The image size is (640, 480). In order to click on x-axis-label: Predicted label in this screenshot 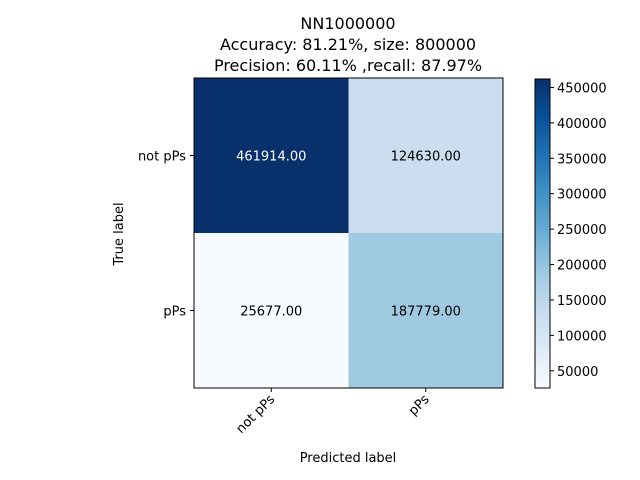, I will do `click(348, 458)`.